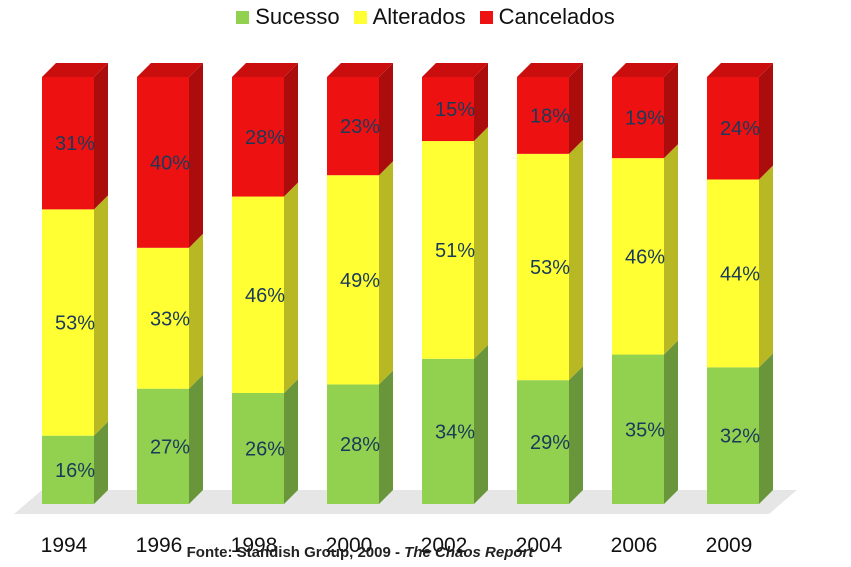  What do you see at coordinates (254, 545) in the screenshot?
I see `x-tick-label-1998: 1998` at bounding box center [254, 545].